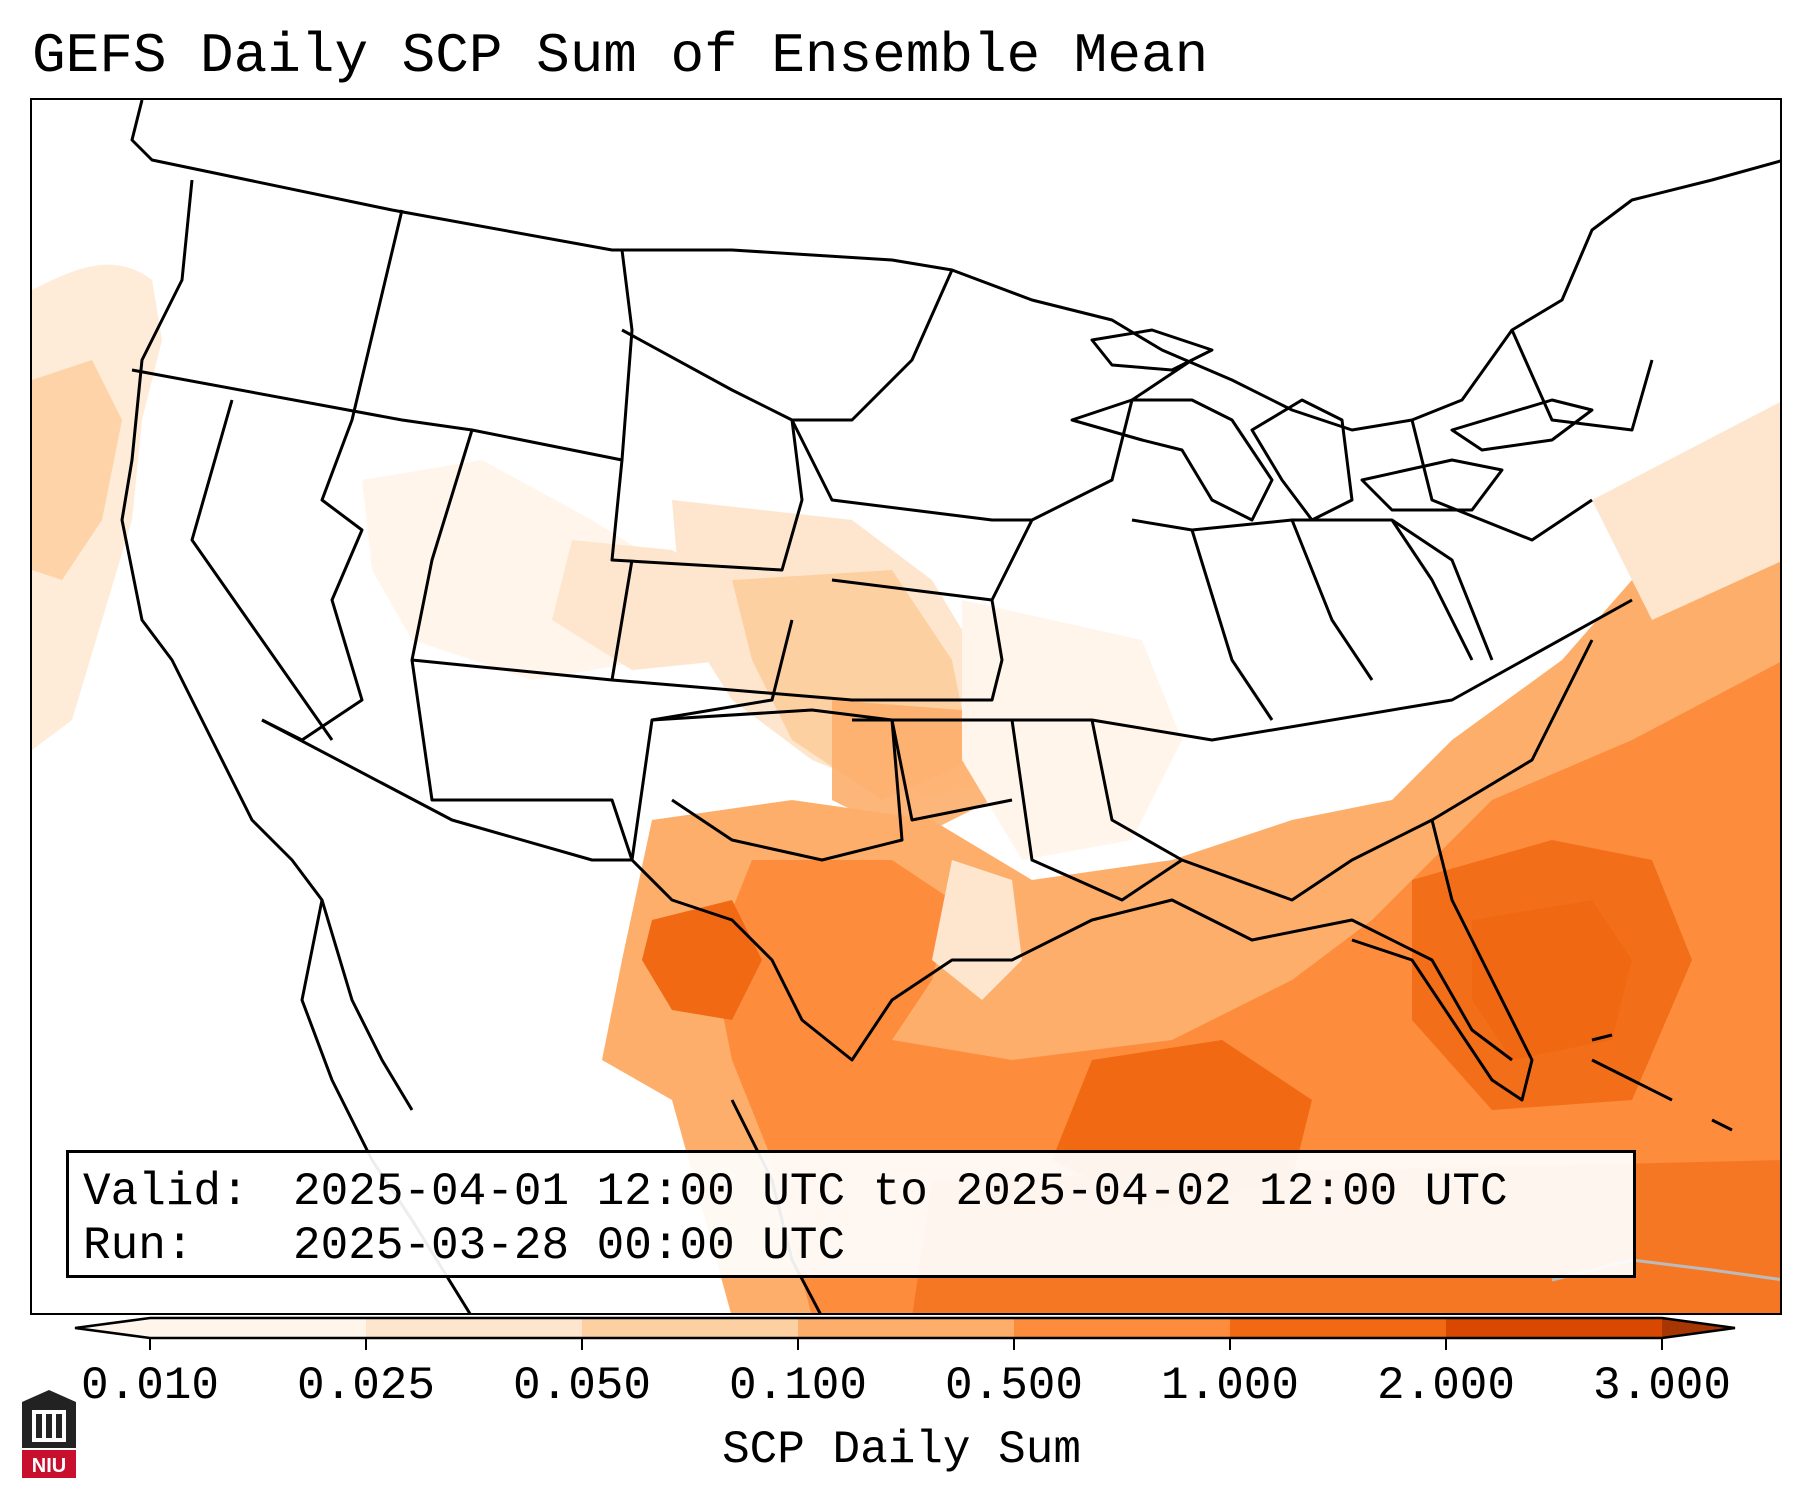 The width and height of the screenshot is (1803, 1500). What do you see at coordinates (1014, 1386) in the screenshot?
I see `colorbar-tick-label: 0.500` at bounding box center [1014, 1386].